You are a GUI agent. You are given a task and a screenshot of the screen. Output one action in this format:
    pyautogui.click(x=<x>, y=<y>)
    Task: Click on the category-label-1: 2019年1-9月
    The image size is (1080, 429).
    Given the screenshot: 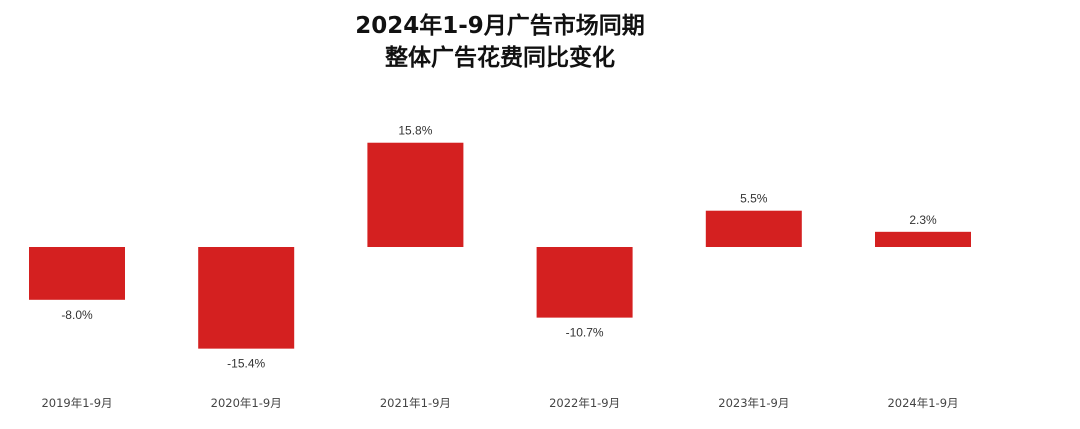 What is the action you would take?
    pyautogui.click(x=76, y=403)
    